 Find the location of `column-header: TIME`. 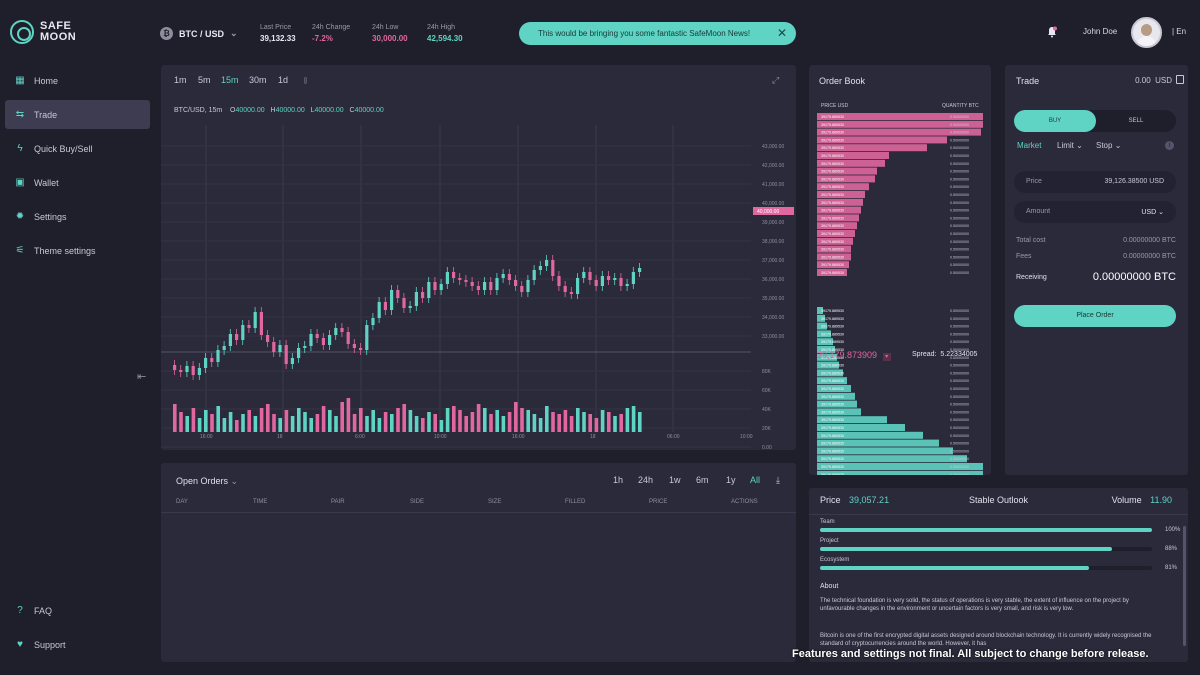

column-header: TIME is located at coordinates (260, 502).